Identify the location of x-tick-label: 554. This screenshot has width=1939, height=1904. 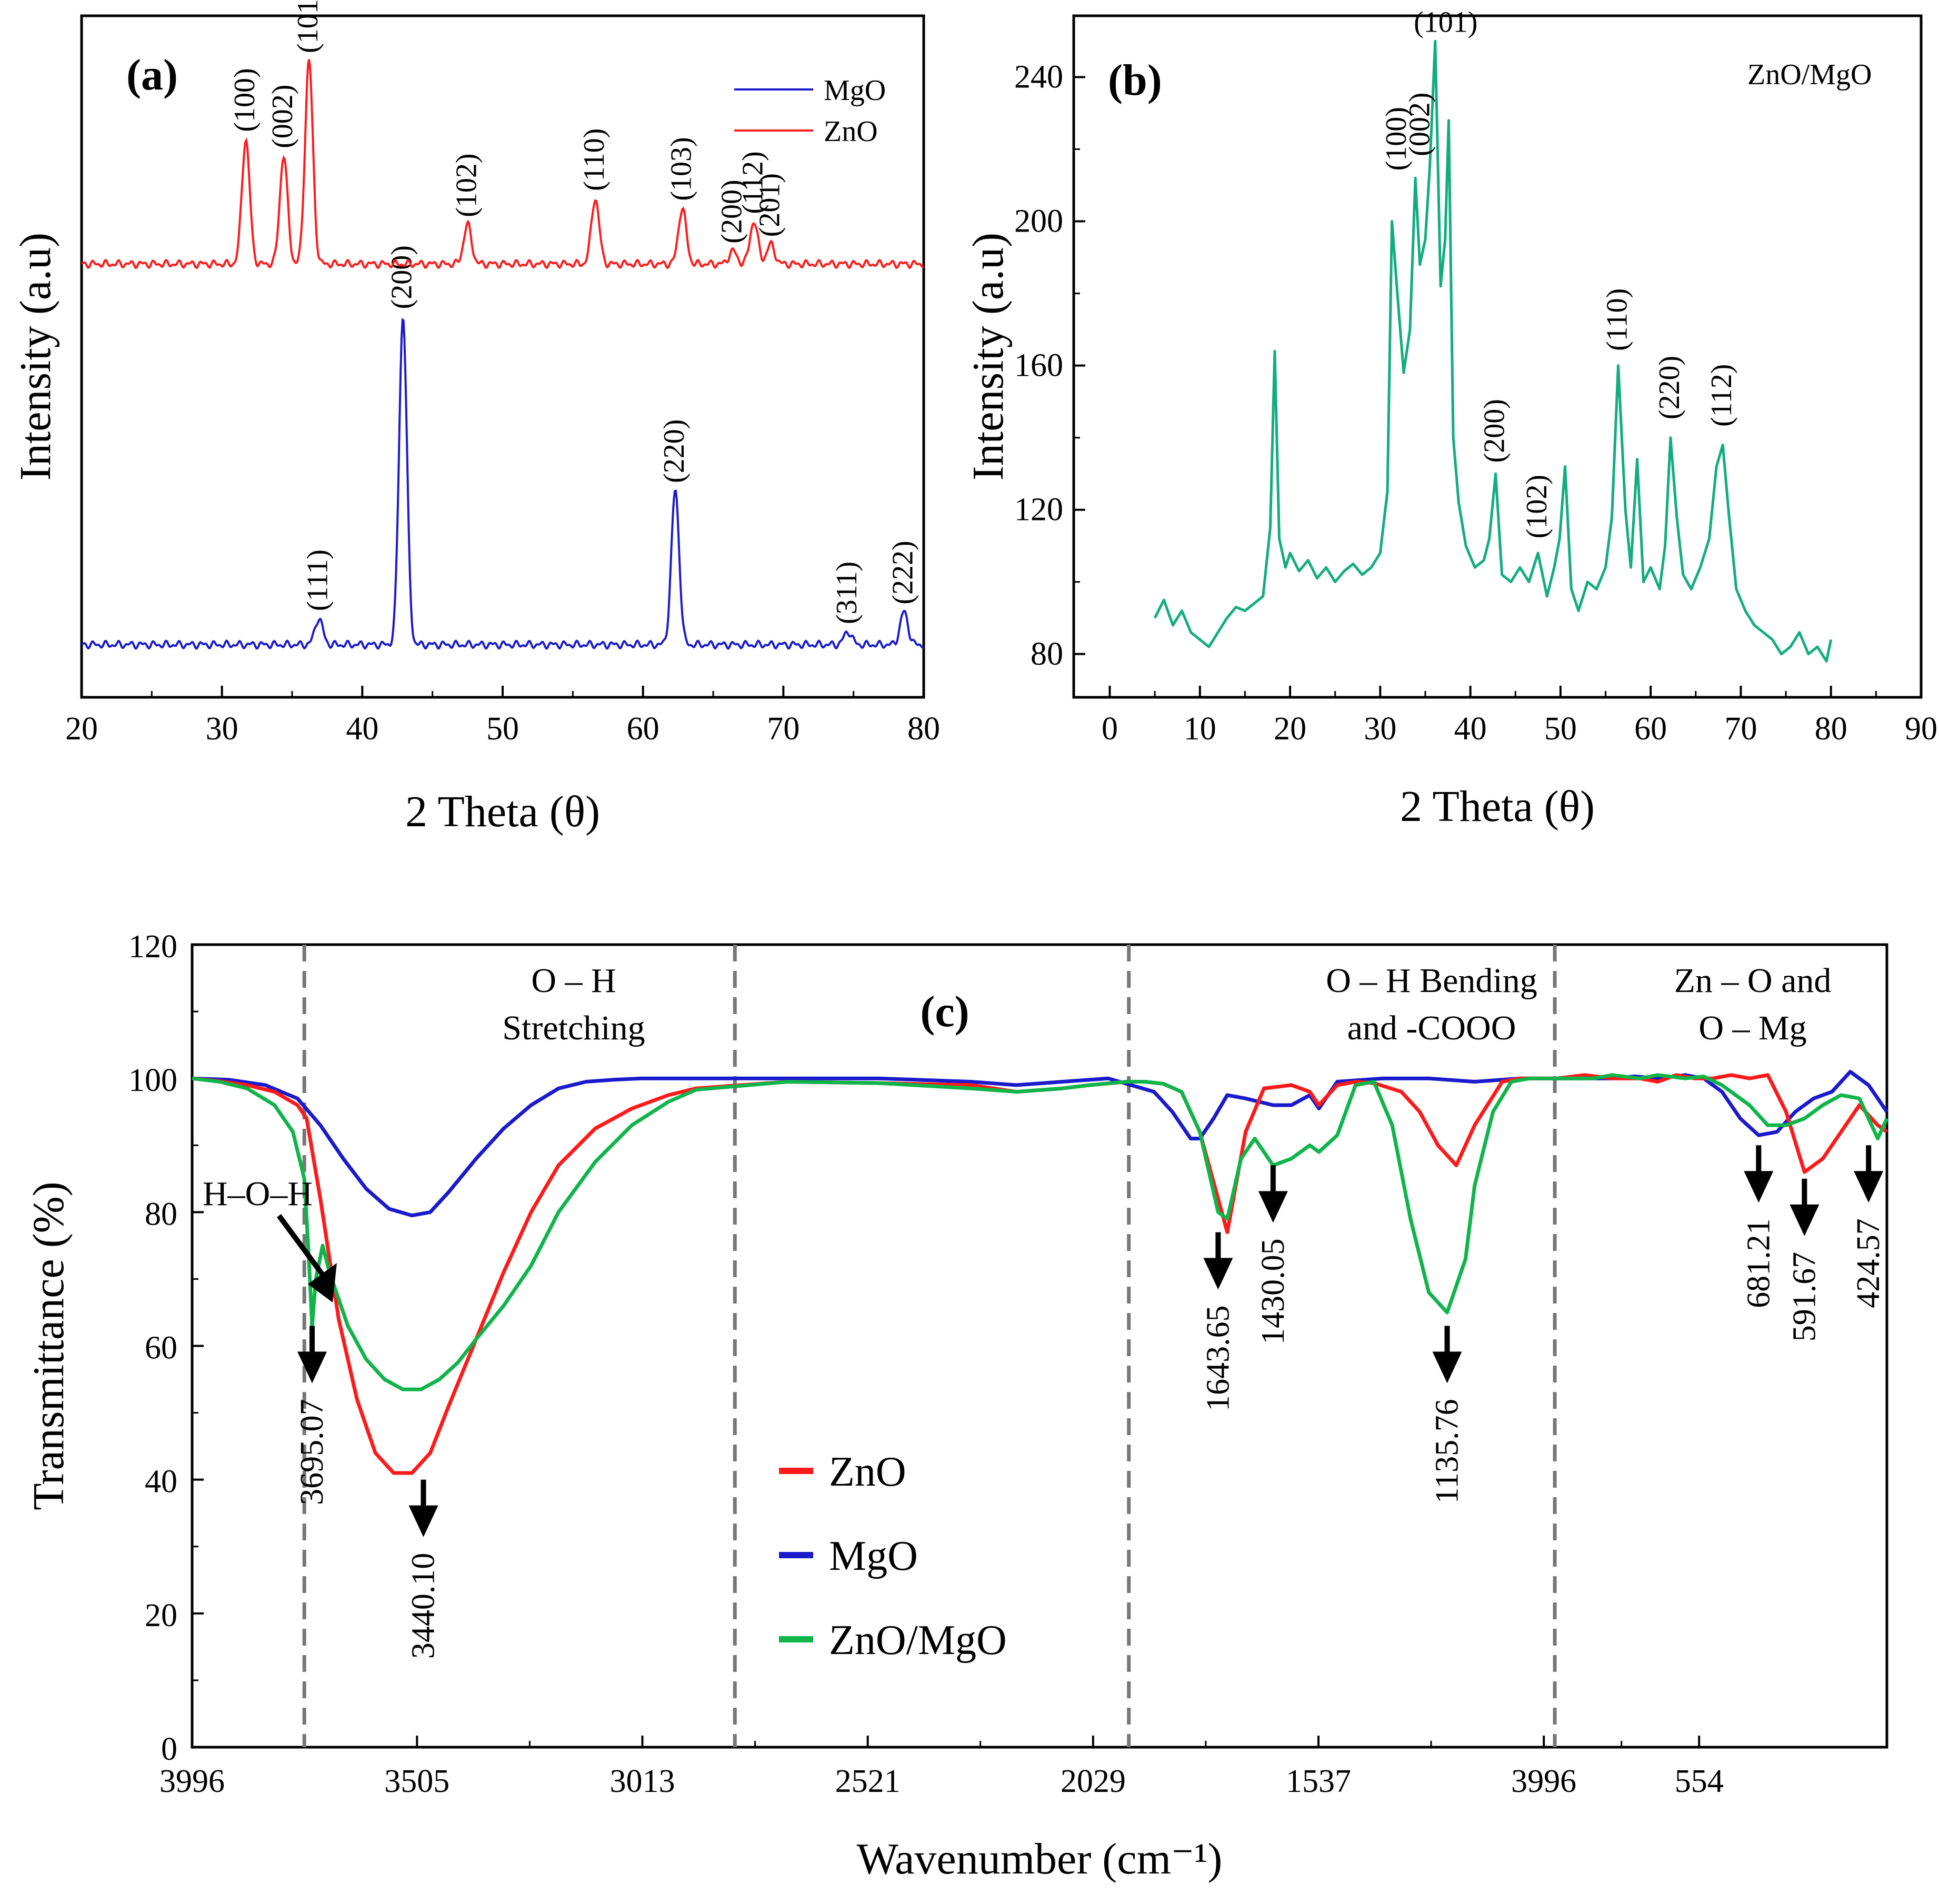
(1699, 1781).